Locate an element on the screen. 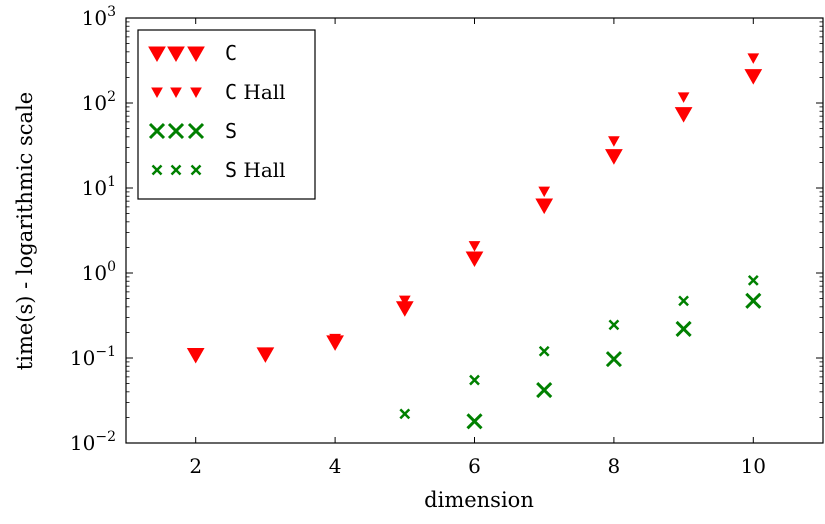 This screenshot has height=524, width=825. y-tick-label-exponent: 3 is located at coordinates (111, 12).